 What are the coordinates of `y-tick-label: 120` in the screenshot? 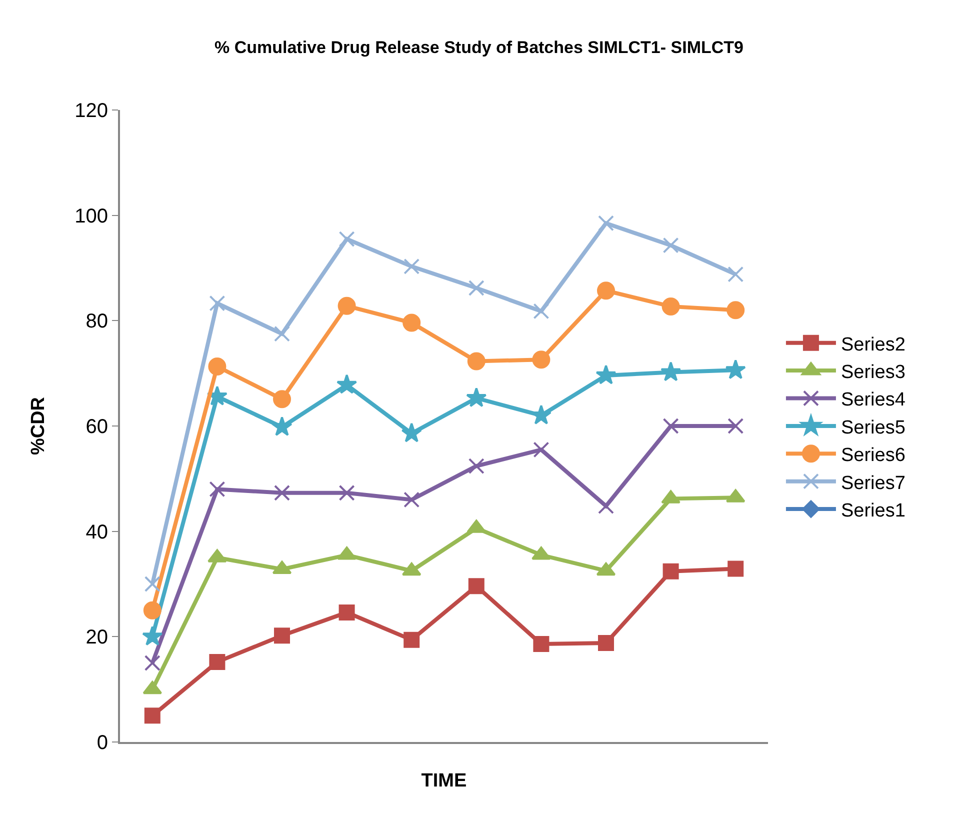 It's located at (91, 111).